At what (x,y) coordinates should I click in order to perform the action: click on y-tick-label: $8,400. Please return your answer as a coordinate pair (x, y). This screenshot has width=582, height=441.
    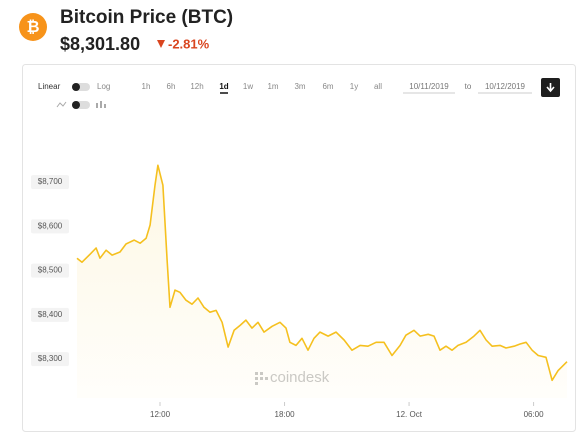
    Looking at the image, I should click on (50, 314).